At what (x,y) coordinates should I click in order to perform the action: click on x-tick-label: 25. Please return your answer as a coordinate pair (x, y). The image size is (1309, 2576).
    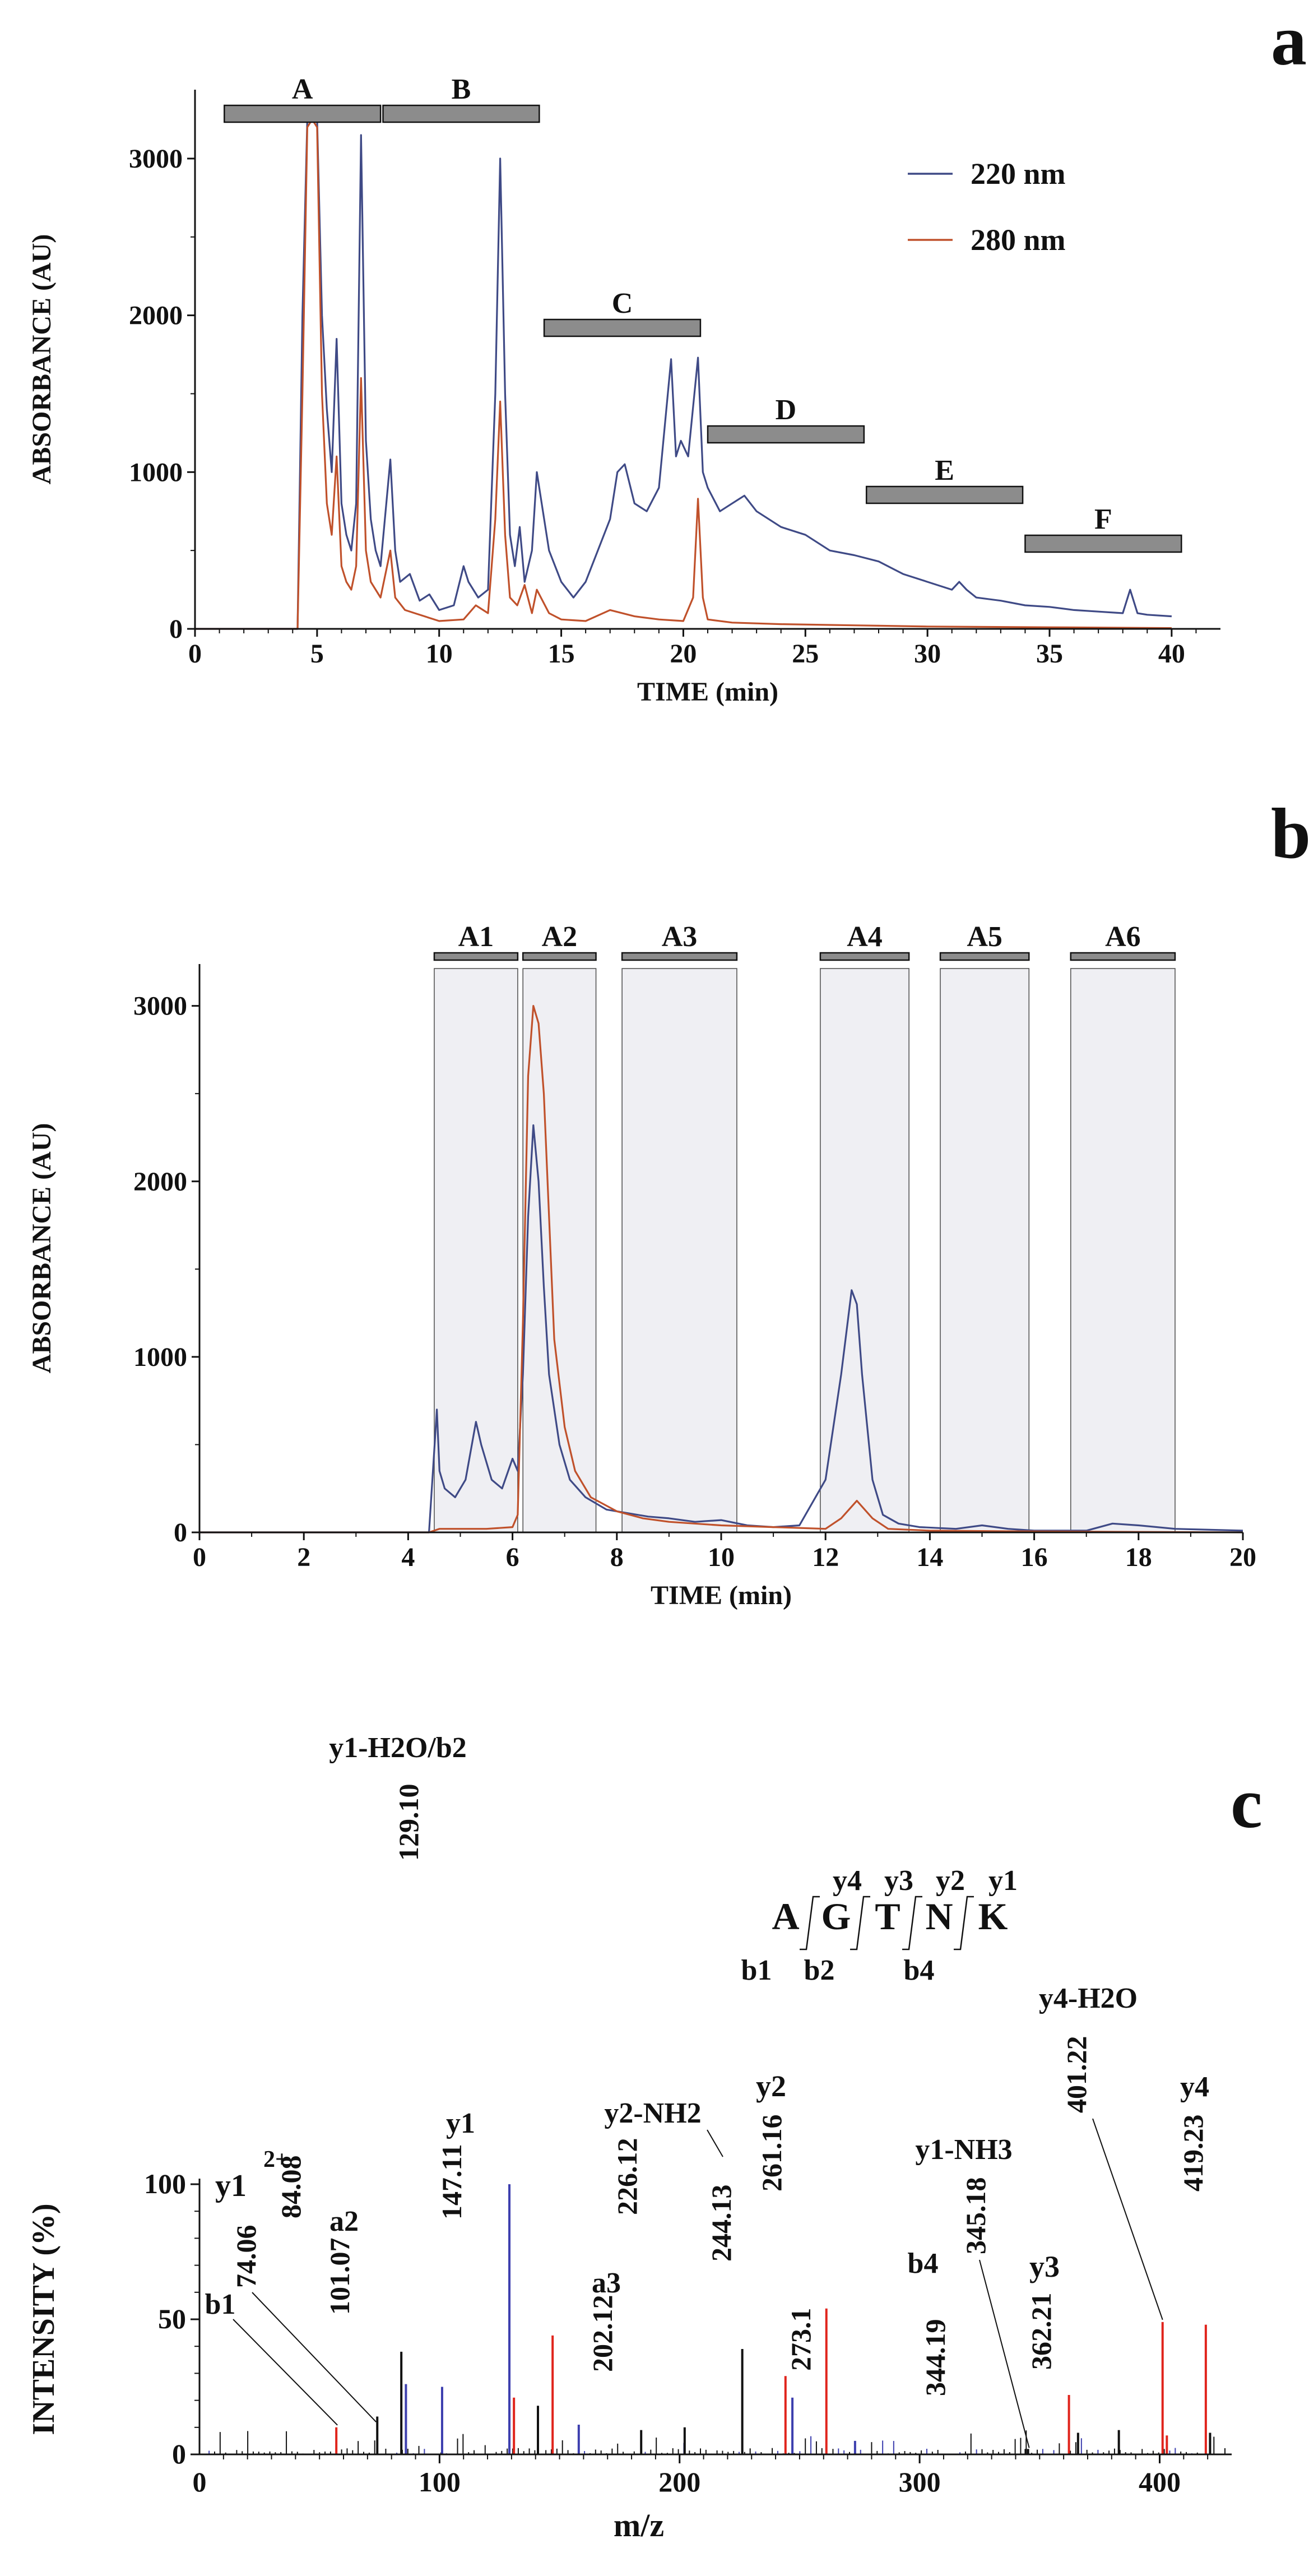
    Looking at the image, I should click on (805, 654).